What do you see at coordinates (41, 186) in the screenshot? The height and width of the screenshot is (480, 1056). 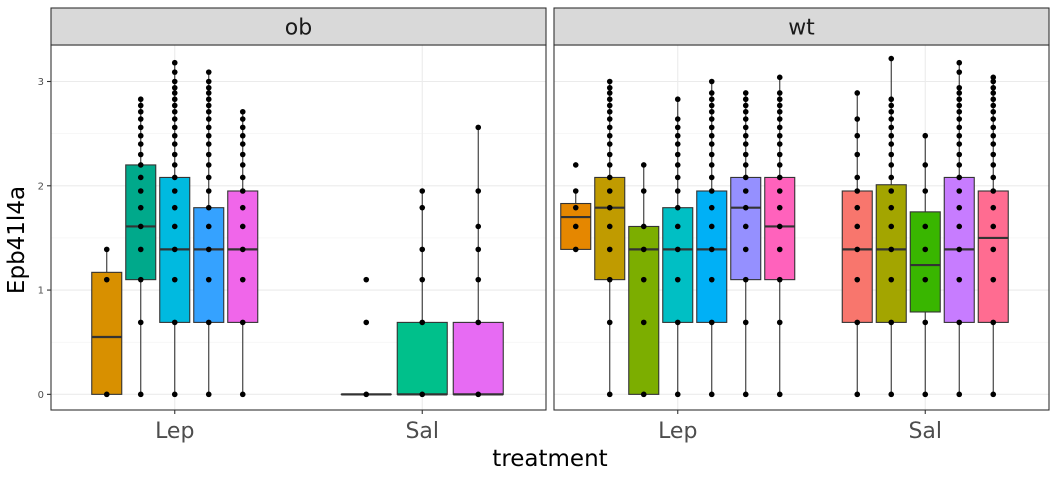 I see `y-tick-label: 2` at bounding box center [41, 186].